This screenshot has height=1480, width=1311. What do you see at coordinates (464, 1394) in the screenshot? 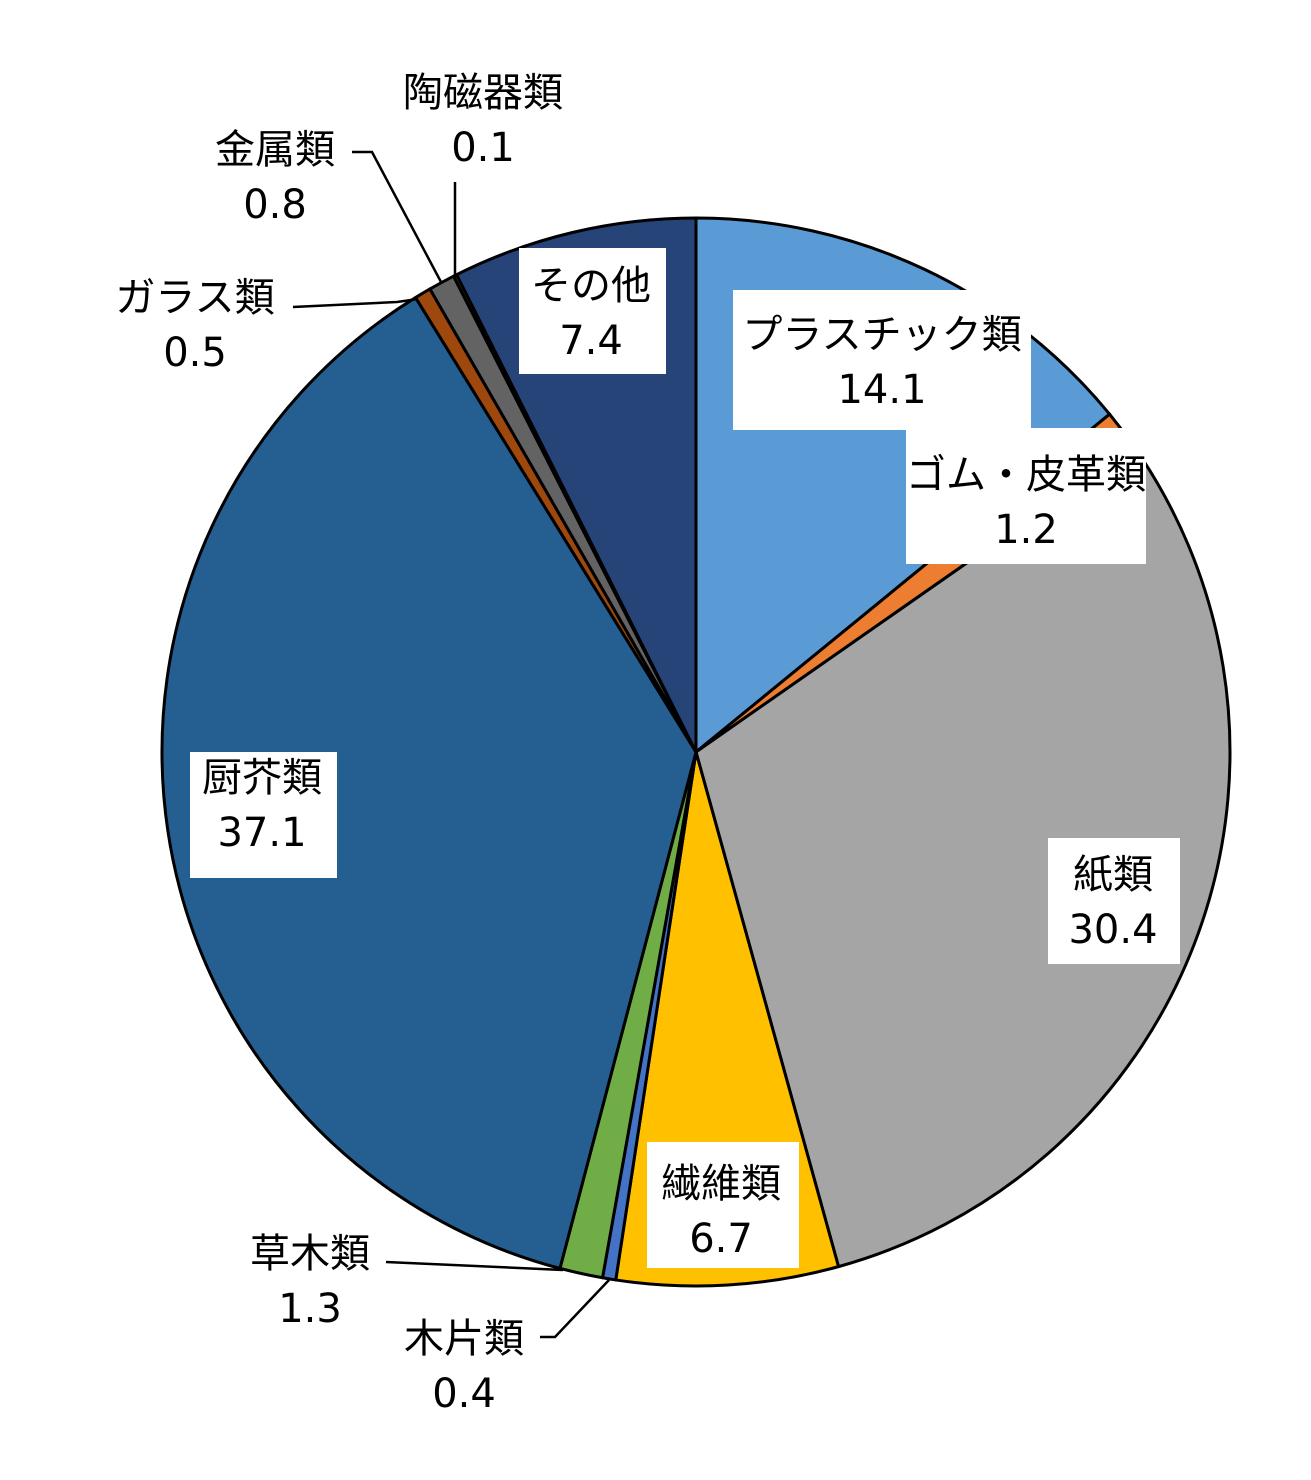
I see `slice-value-label: 0.4` at bounding box center [464, 1394].